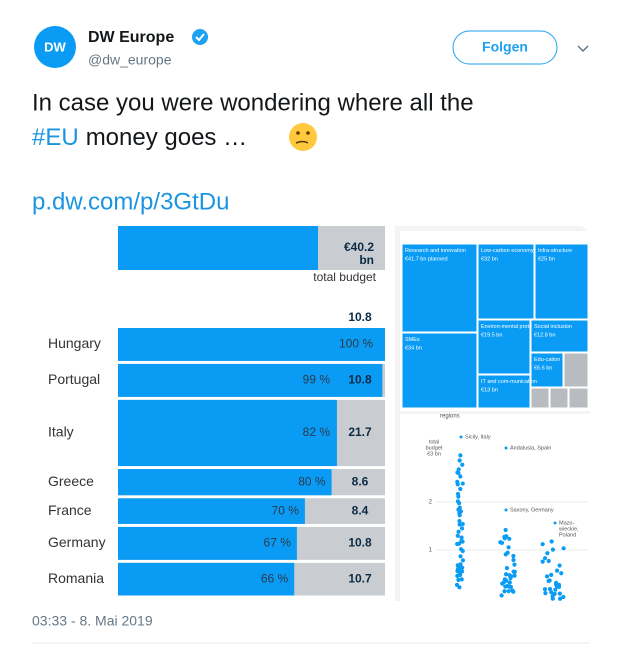 This screenshot has height=650, width=618. I want to click on author: DW Europe, so click(131, 37).